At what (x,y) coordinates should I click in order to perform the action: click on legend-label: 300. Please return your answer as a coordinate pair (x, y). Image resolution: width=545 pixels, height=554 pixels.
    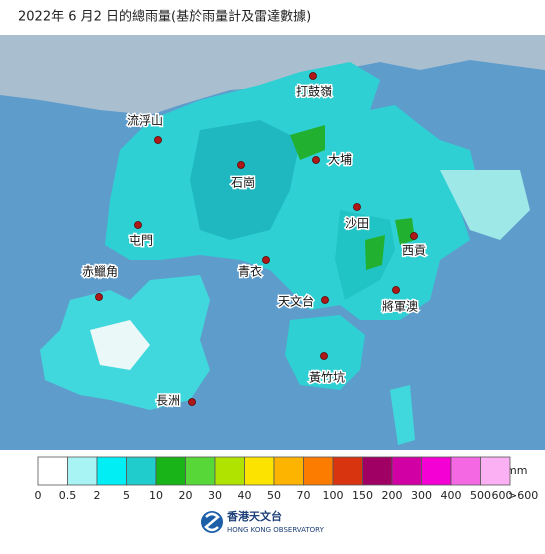
    Looking at the image, I should click on (421, 495).